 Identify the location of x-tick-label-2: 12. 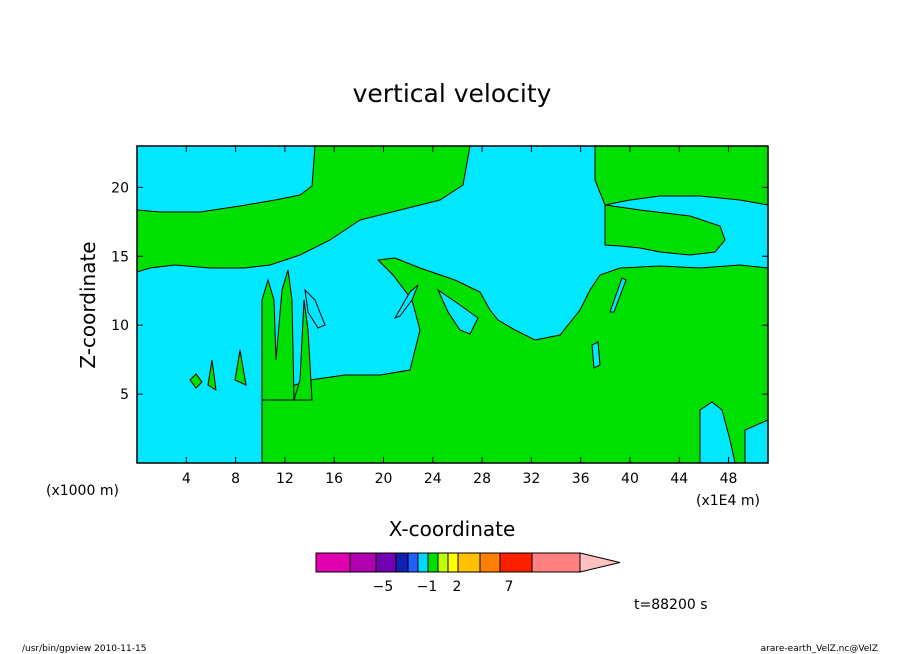
(285, 479).